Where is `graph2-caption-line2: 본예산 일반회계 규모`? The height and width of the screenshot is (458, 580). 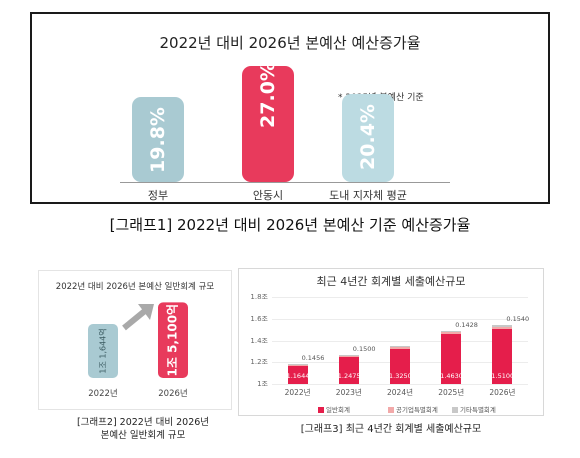
graph2-caption-line2: 본예산 일반회계 규모 is located at coordinates (143, 435).